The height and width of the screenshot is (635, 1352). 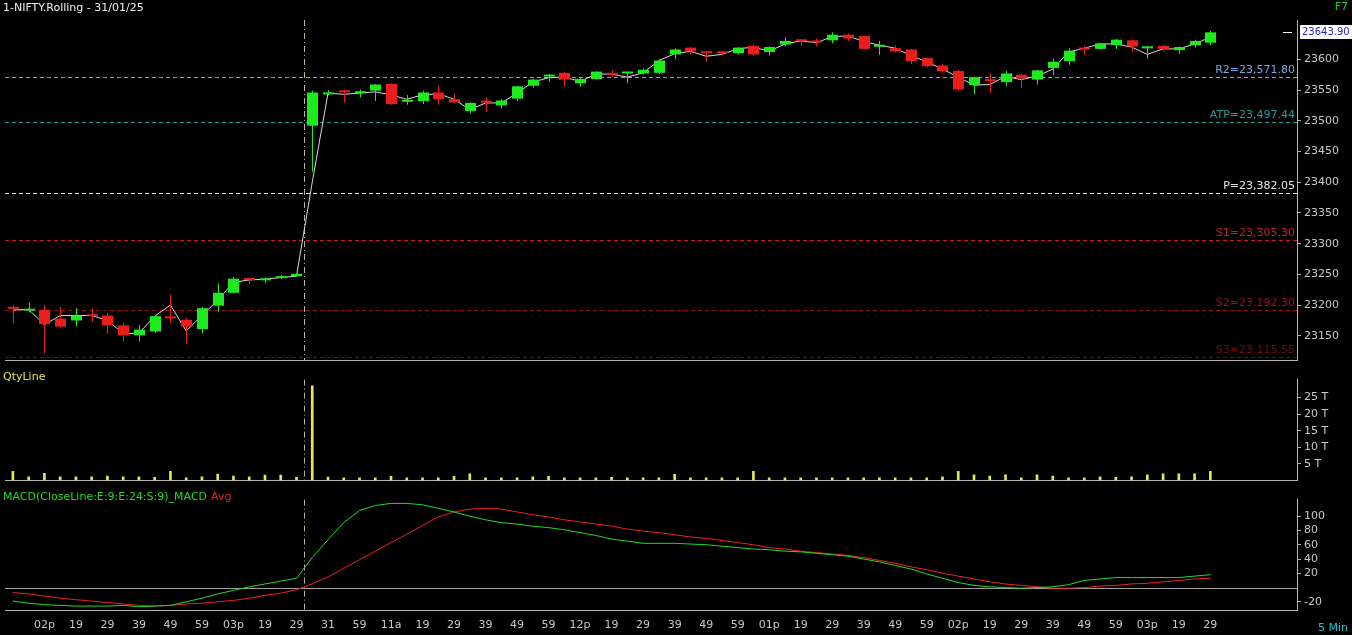 I want to click on text: Avg, so click(x=221, y=496).